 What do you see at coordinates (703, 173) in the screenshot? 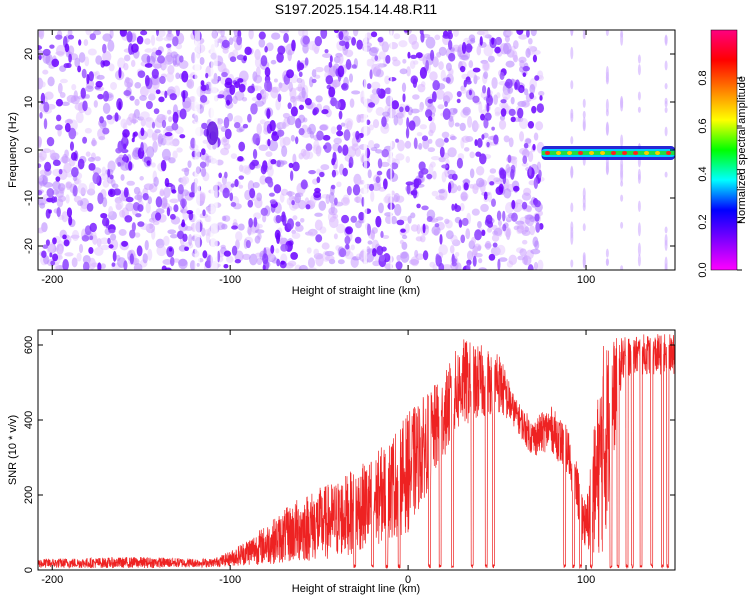
I see `colorbar-tick-label: 0.4` at bounding box center [703, 173].